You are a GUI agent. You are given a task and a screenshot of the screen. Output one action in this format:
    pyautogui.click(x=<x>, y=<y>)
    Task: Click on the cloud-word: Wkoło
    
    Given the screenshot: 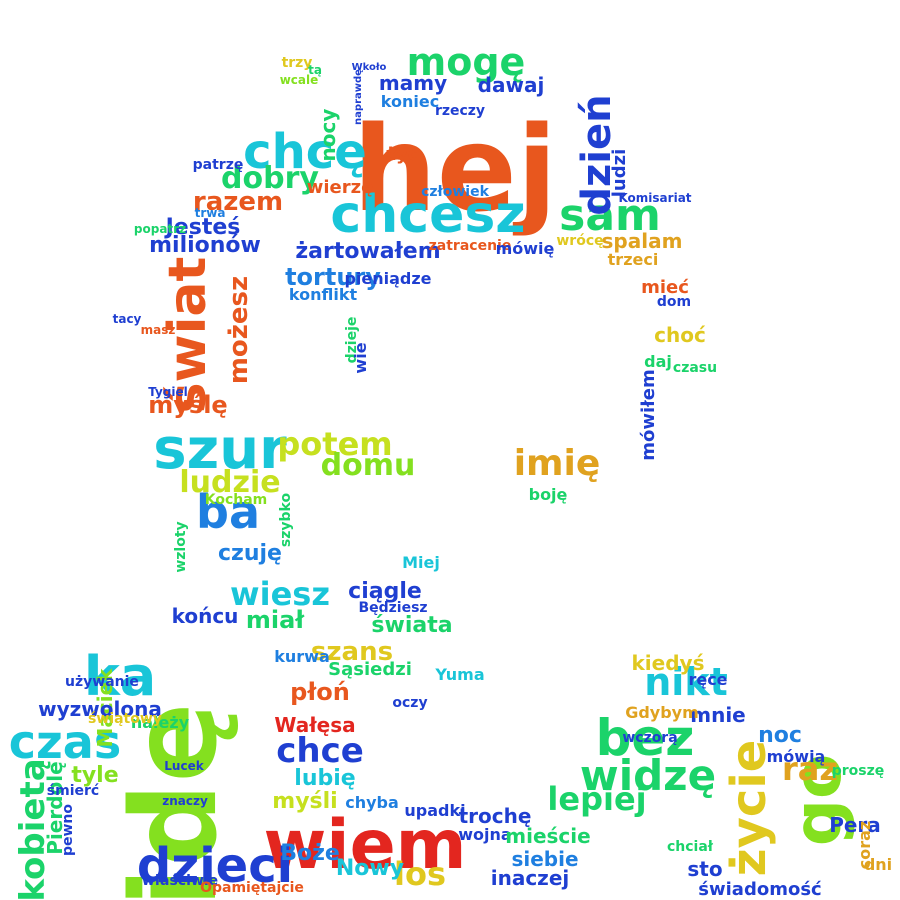 What is the action you would take?
    pyautogui.click(x=369, y=67)
    